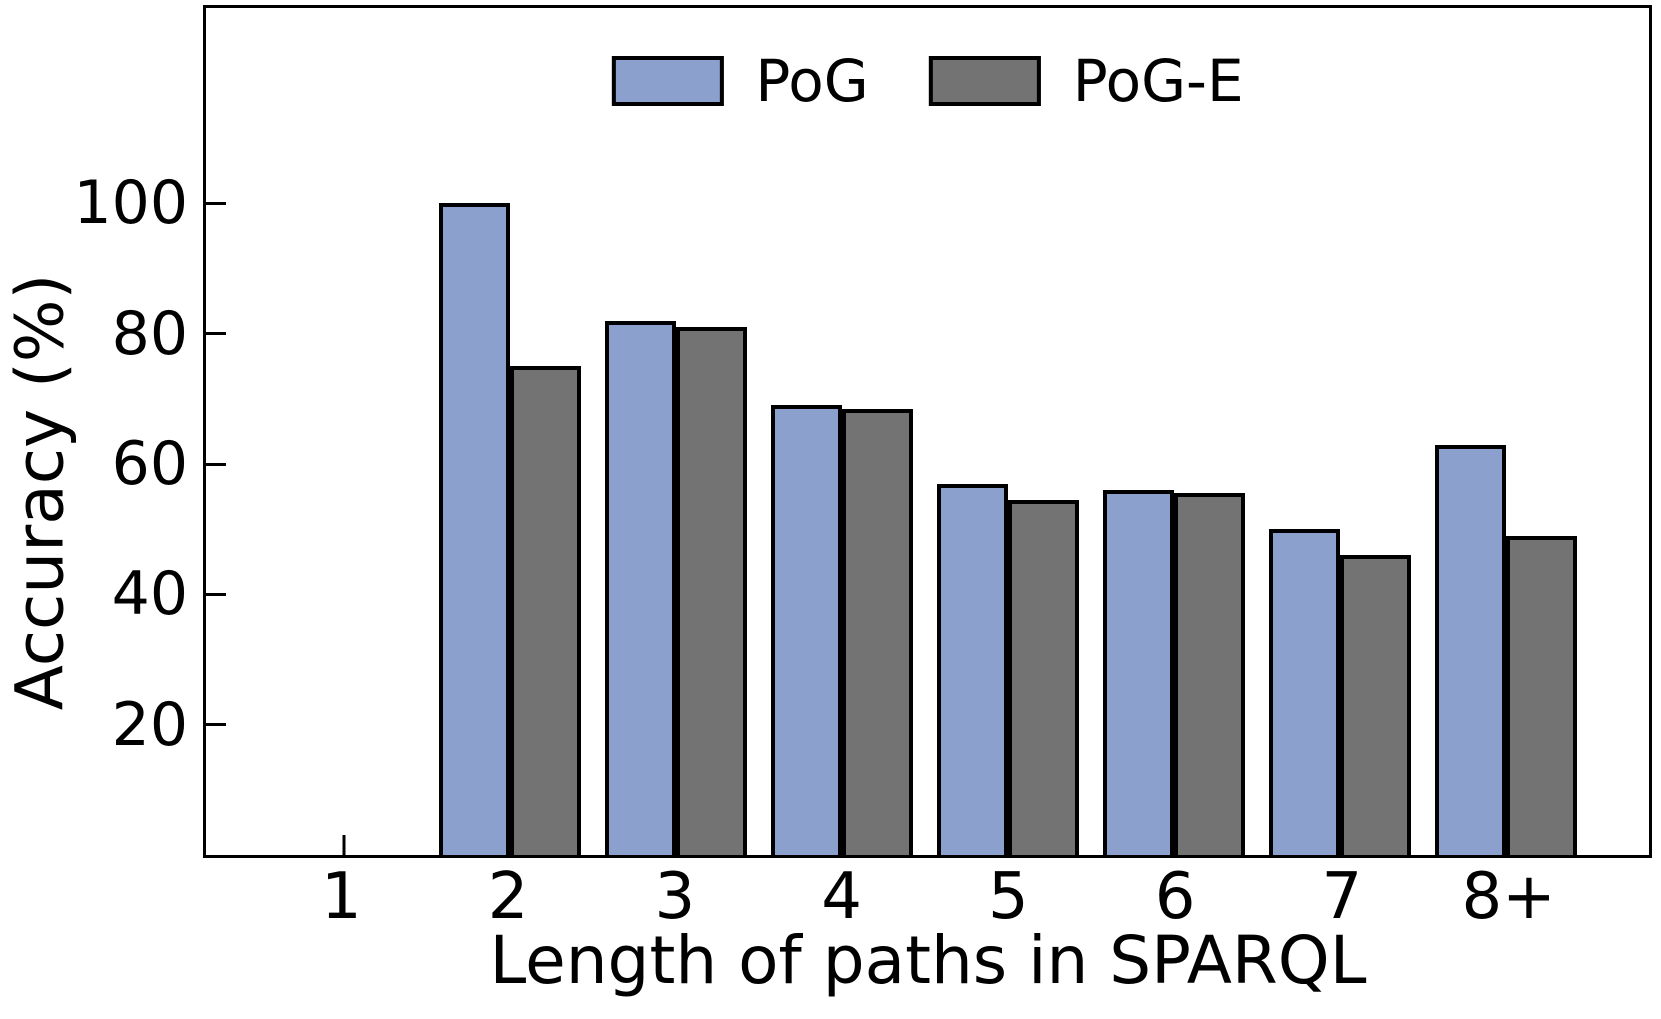 This screenshot has height=1019, width=1661. Describe the element at coordinates (841, 897) in the screenshot. I see `x-tick-label-4: 4` at that location.